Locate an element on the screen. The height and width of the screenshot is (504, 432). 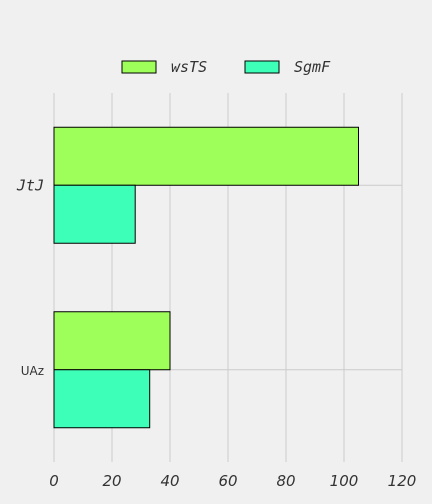
x-tick-label-1: 20 is located at coordinates (111, 481).